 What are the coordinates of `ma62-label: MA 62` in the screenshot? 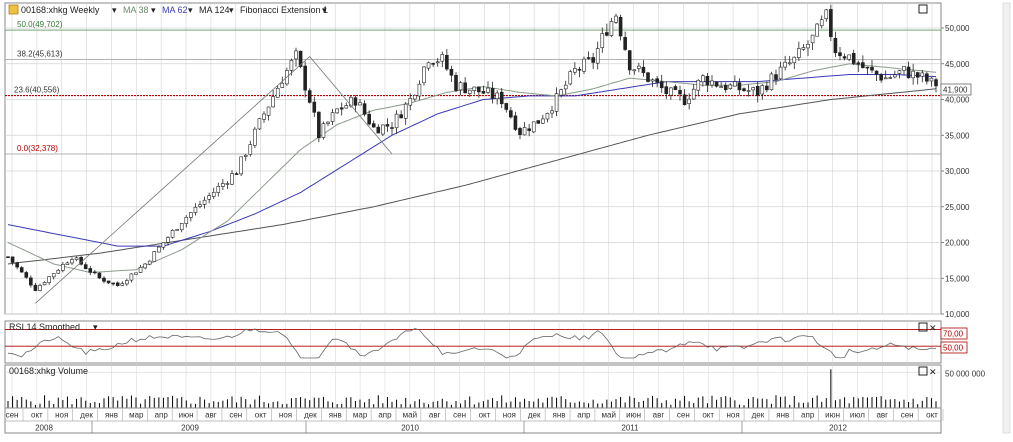 It's located at (175, 10).